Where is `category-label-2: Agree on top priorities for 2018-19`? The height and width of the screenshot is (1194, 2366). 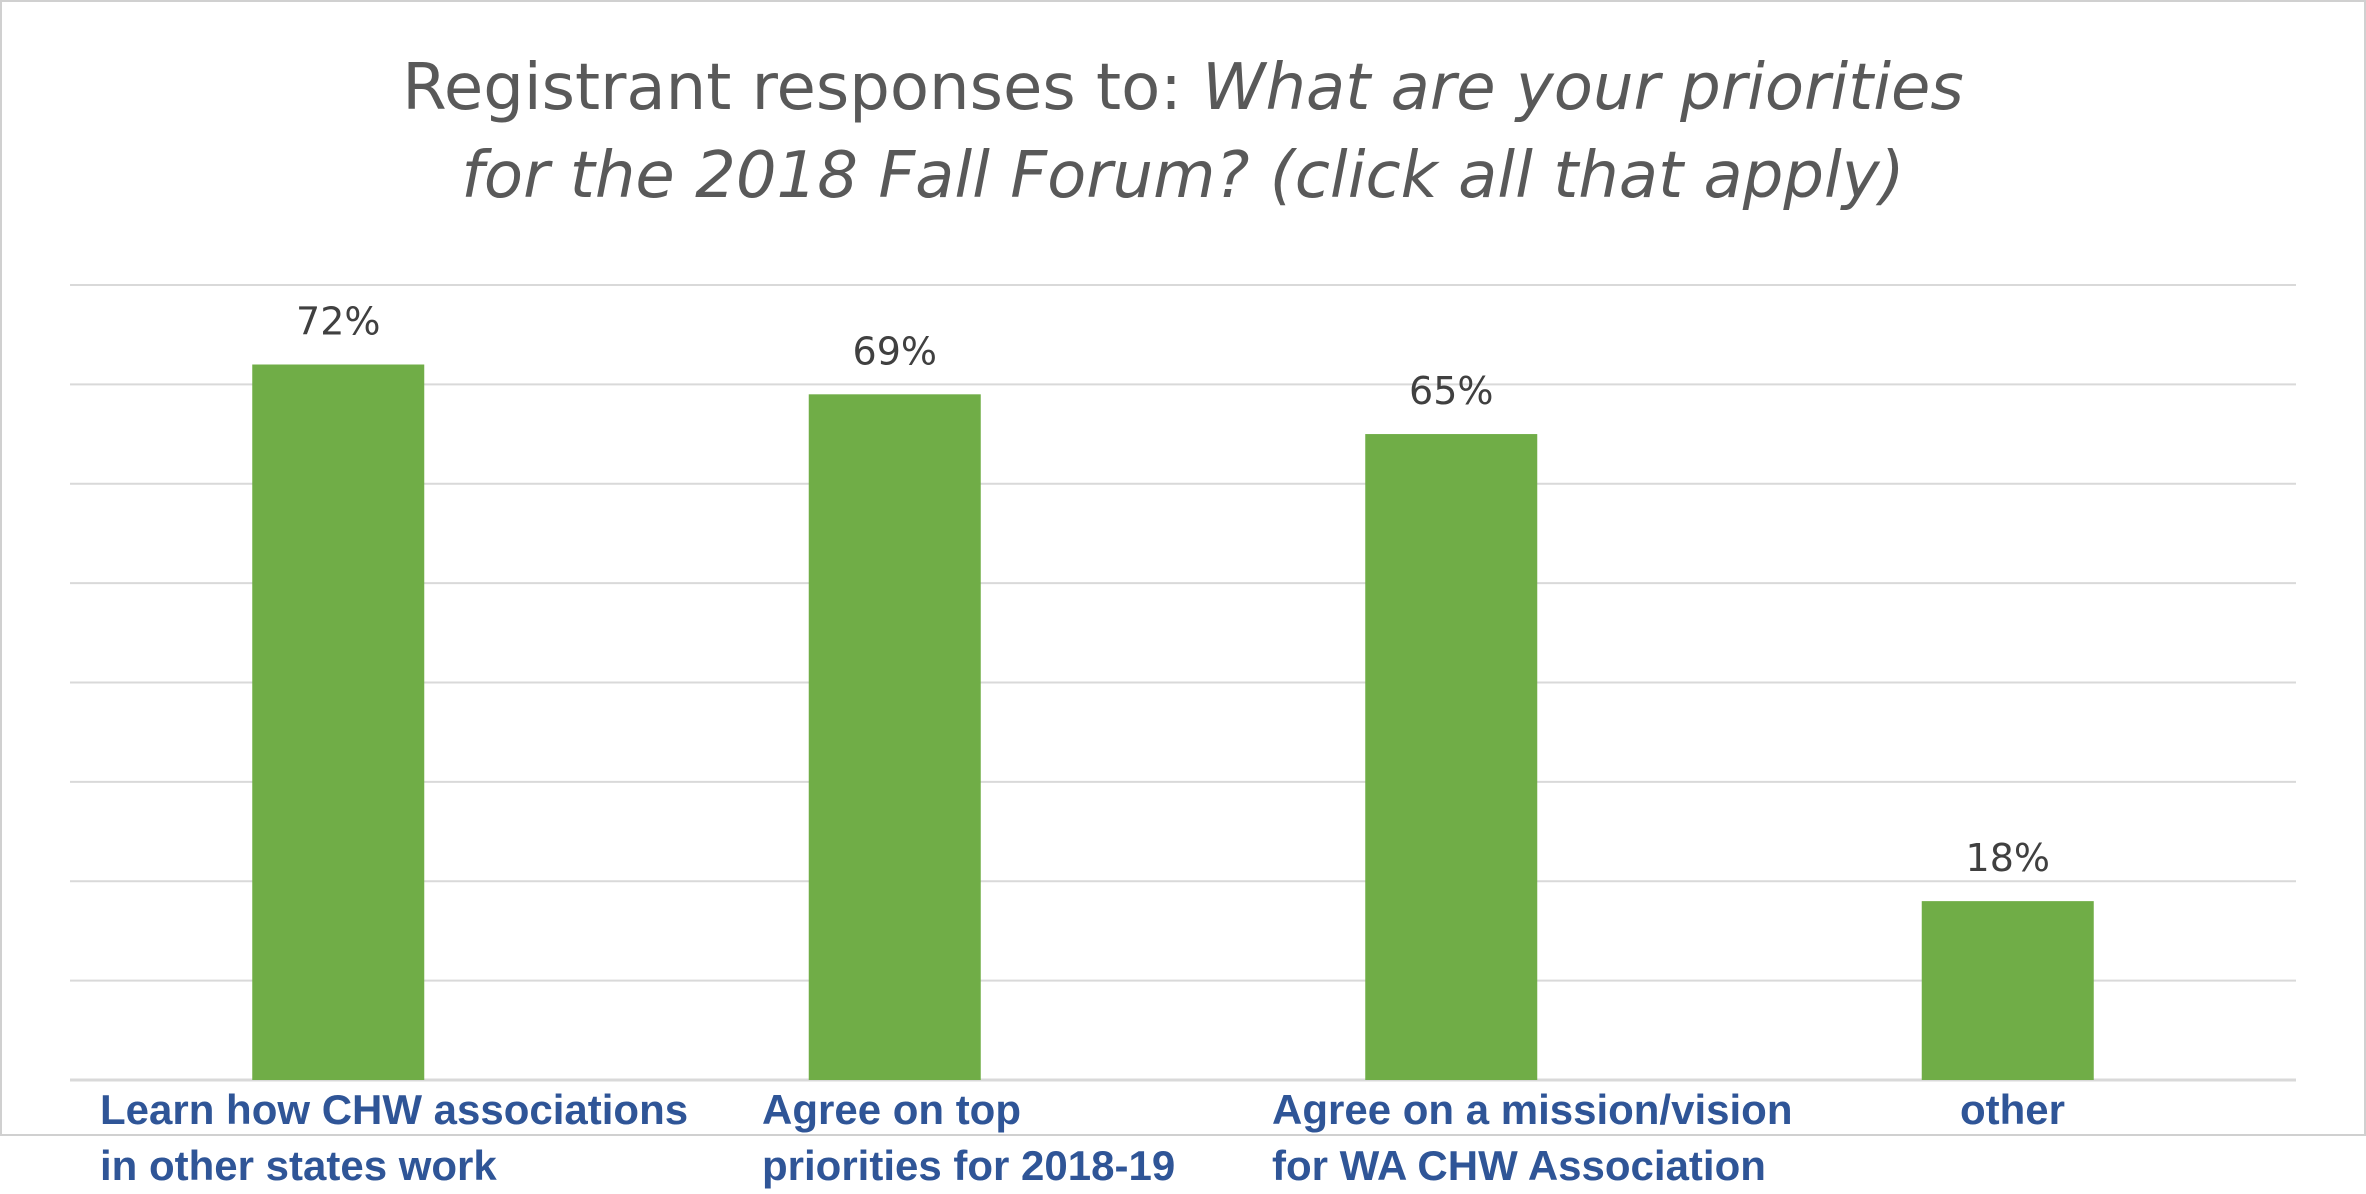 category-label-2: Agree on top priorities for 2018-19 is located at coordinates (968, 1138).